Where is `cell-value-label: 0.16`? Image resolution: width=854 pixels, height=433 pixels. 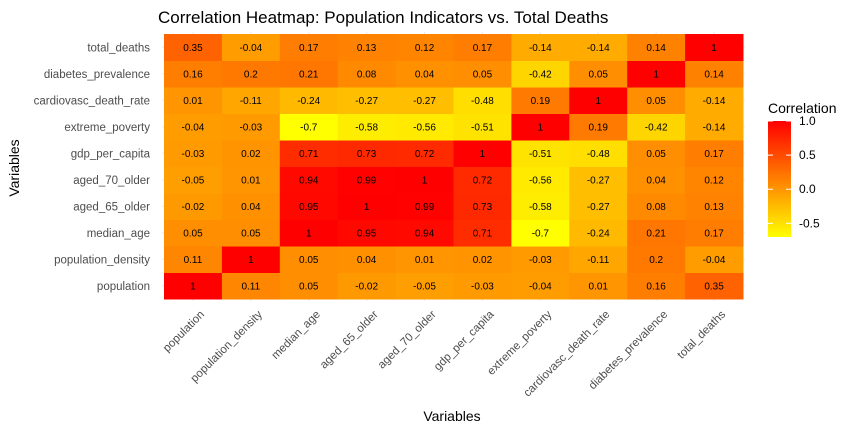
cell-value-label: 0.16 is located at coordinates (656, 286).